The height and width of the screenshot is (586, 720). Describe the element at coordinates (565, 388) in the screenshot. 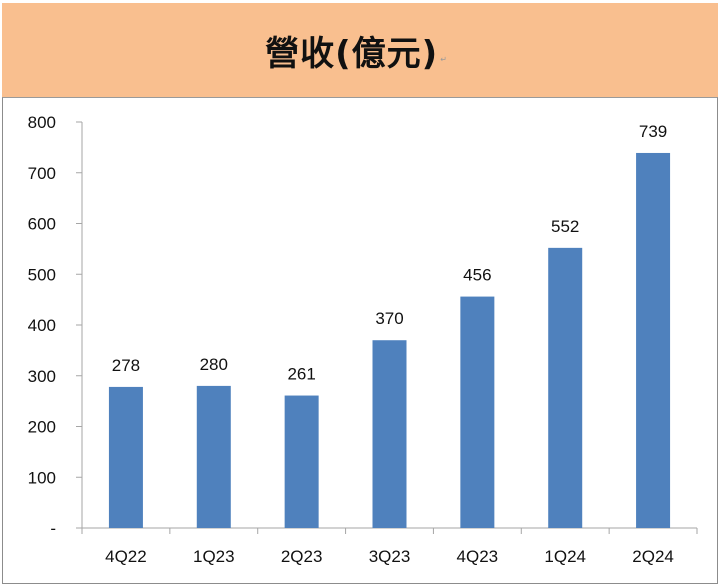

I see `bar-1Q24` at that location.